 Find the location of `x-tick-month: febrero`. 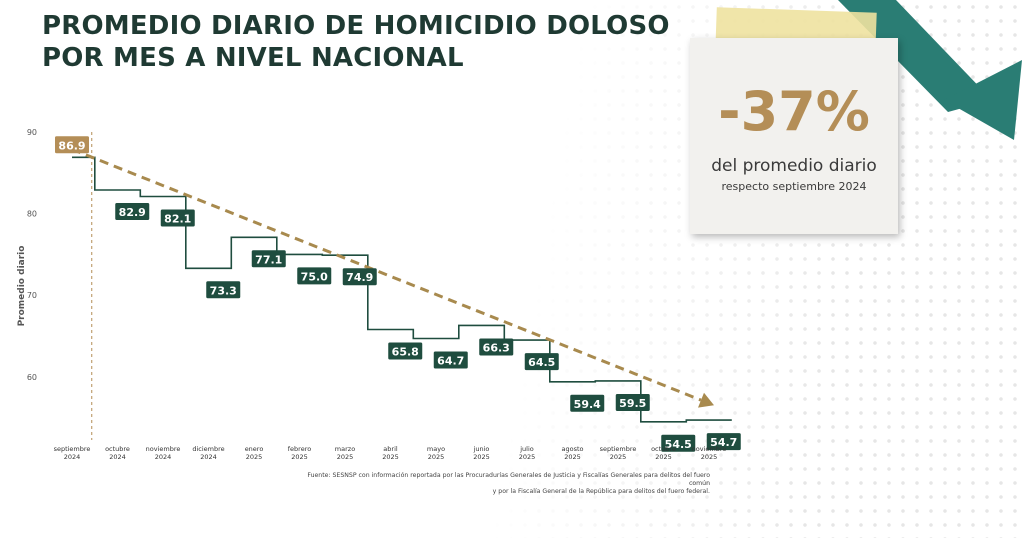

x-tick-month: febrero is located at coordinates (299, 449).